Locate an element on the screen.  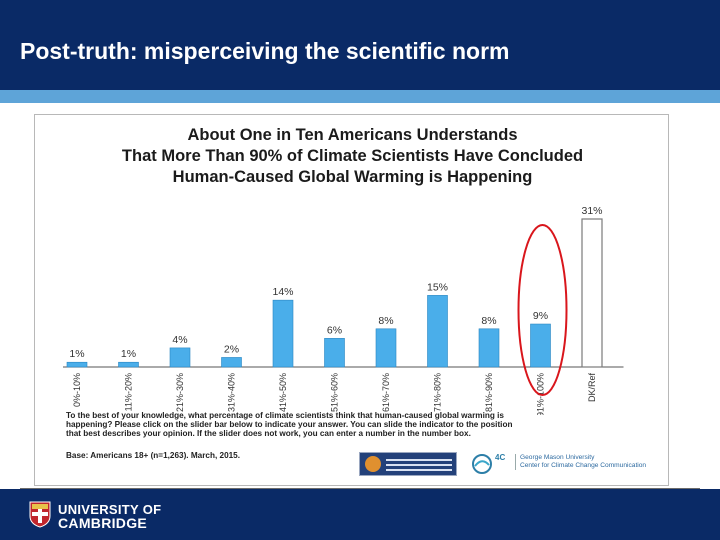
gmu-text-line-1: George Mason University is located at coordinates (557, 457).